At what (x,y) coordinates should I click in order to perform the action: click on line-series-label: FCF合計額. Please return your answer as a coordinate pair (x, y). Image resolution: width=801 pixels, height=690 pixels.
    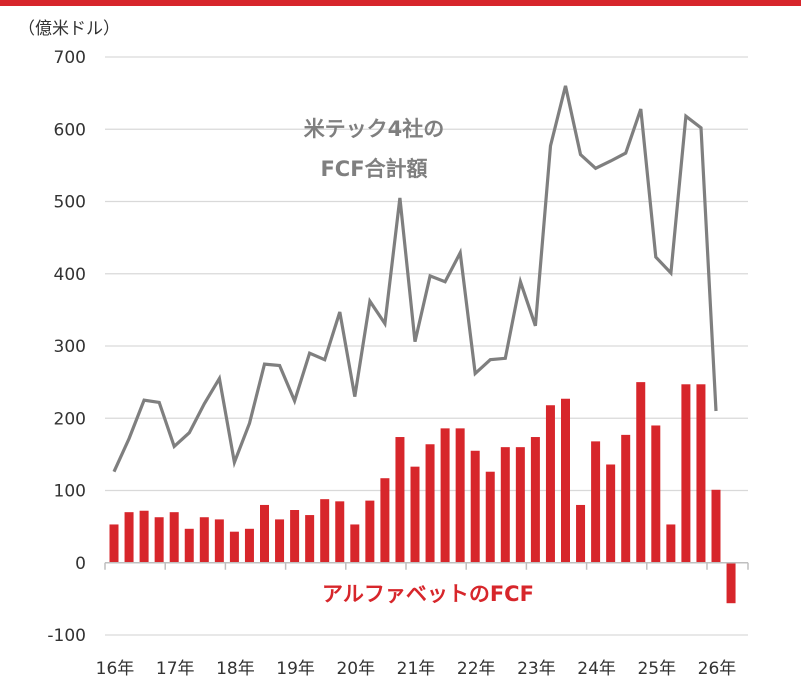
    Looking at the image, I should click on (373, 169).